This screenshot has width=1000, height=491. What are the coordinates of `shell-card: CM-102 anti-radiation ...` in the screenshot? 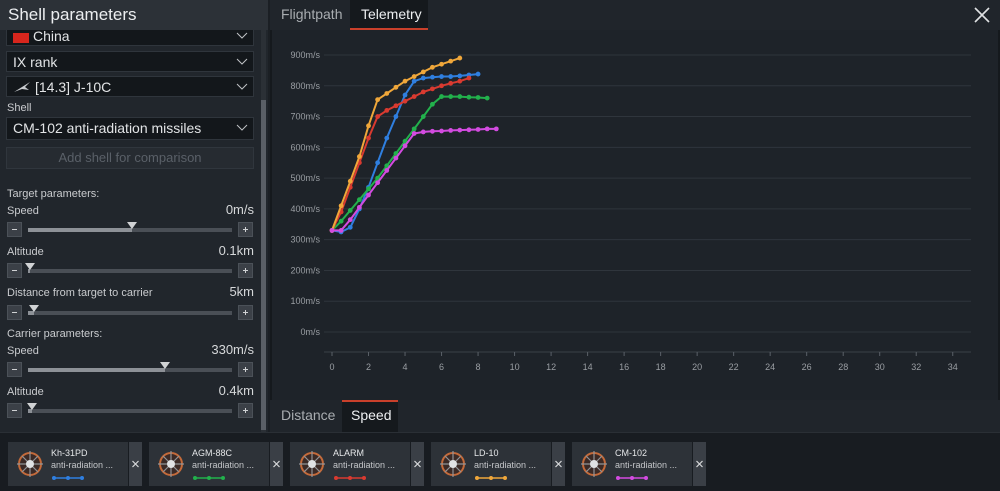 It's located at (639, 464).